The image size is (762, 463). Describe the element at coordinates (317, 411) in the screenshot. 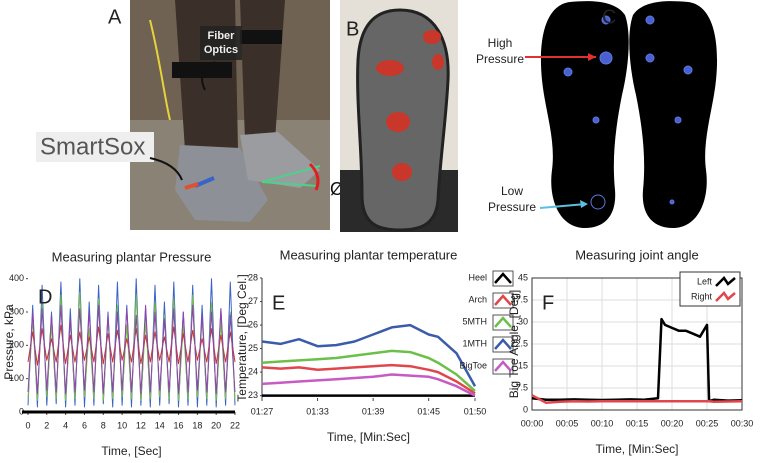

I see `x-tick-label: 01:33` at that location.